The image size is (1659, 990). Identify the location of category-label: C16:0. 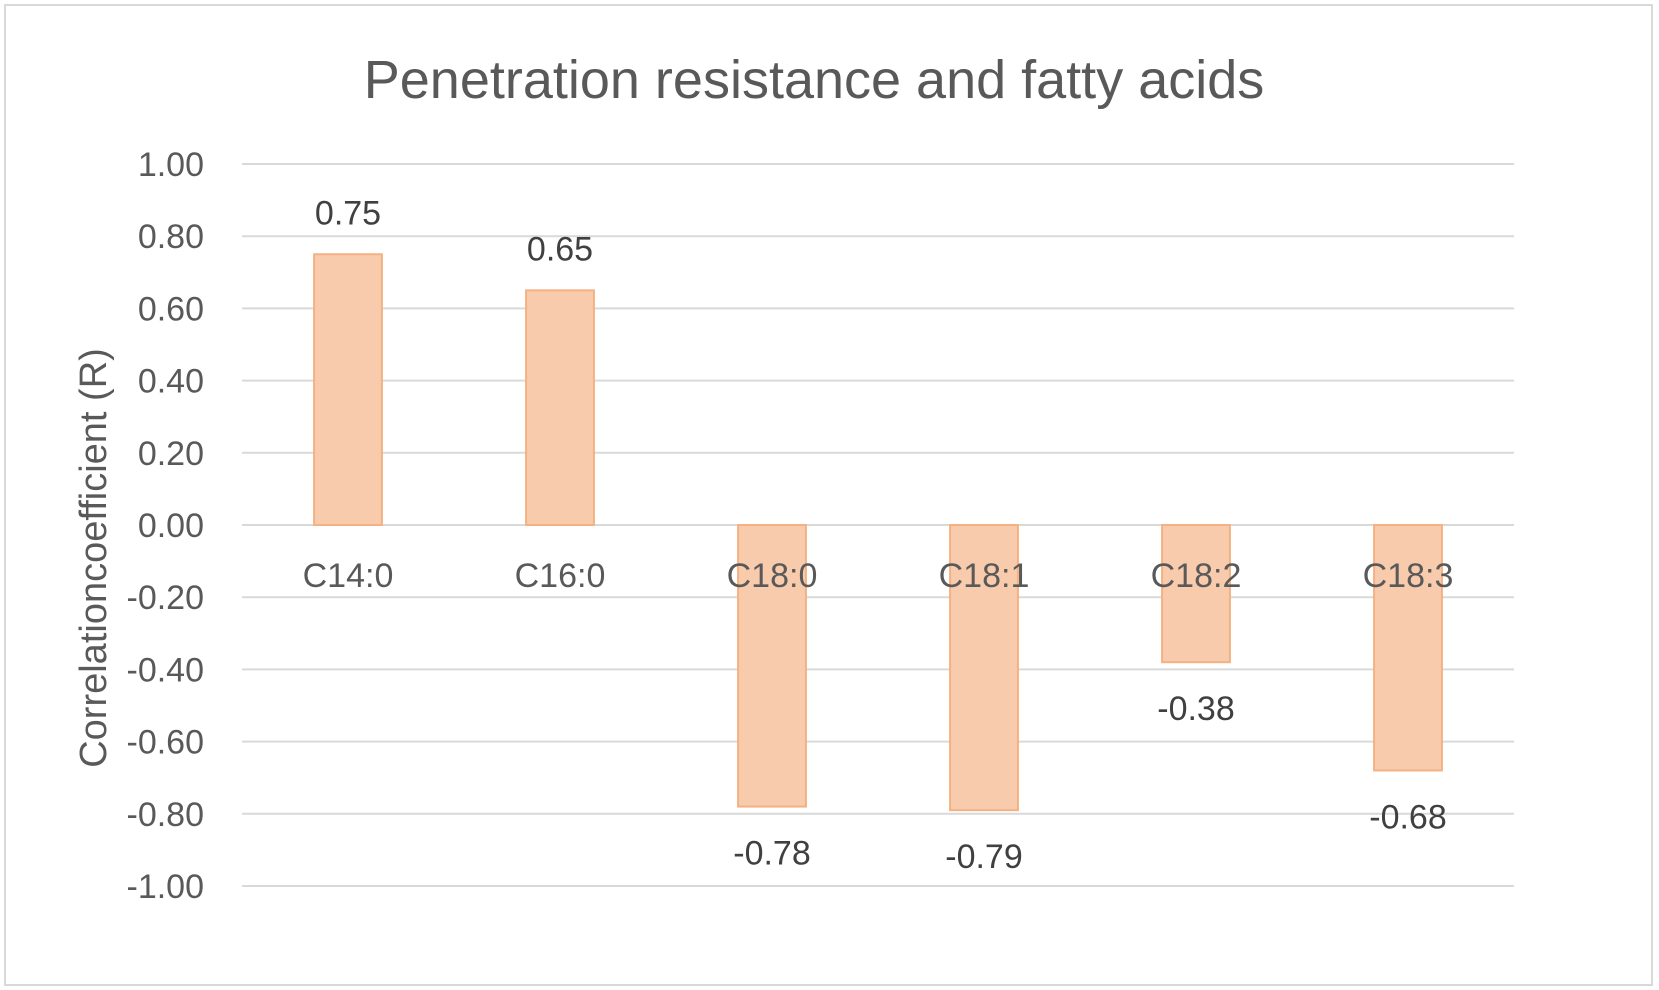
(560, 576).